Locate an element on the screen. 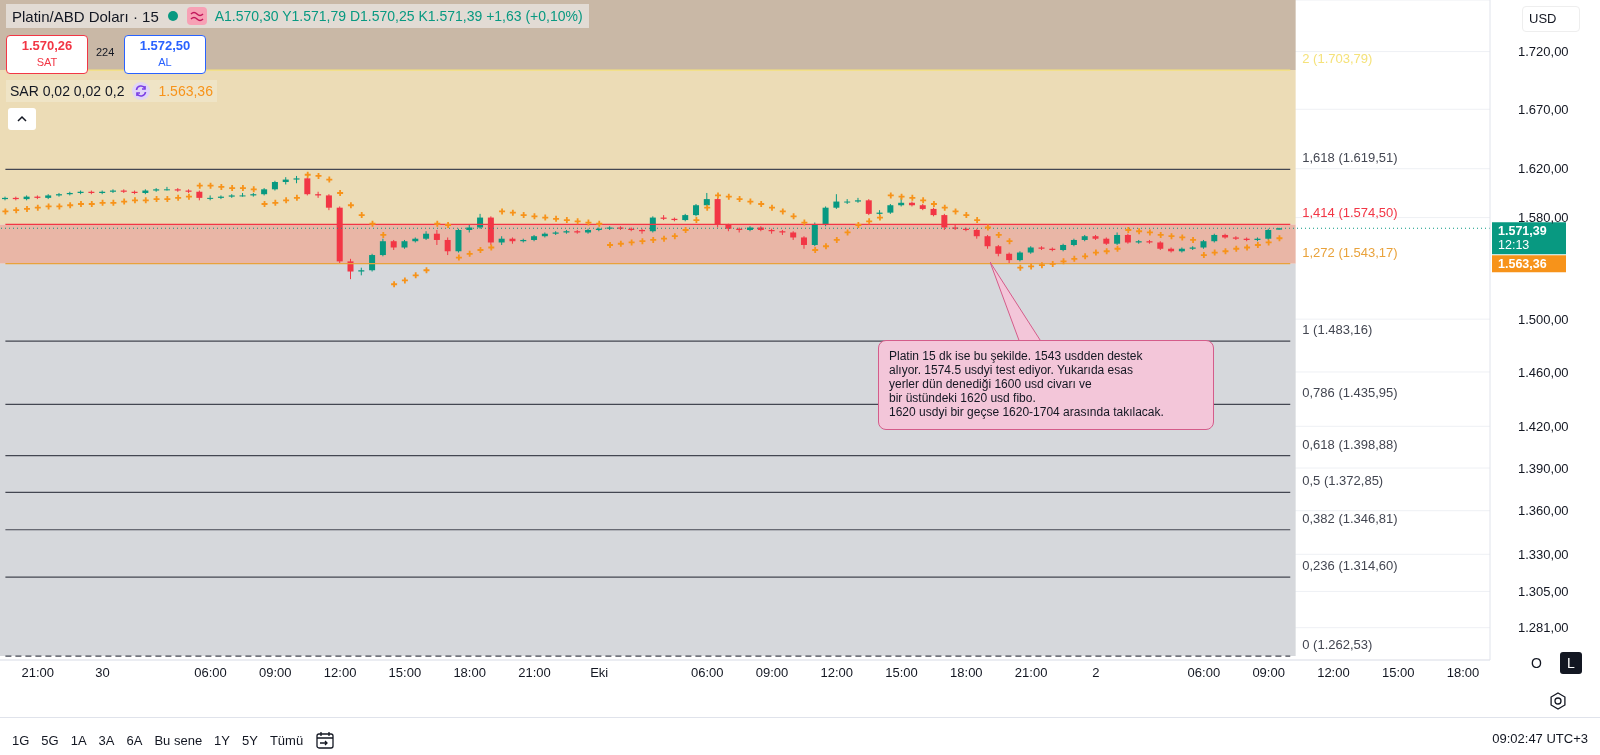 The image size is (1600, 755). text: USD is located at coordinates (1551, 19).